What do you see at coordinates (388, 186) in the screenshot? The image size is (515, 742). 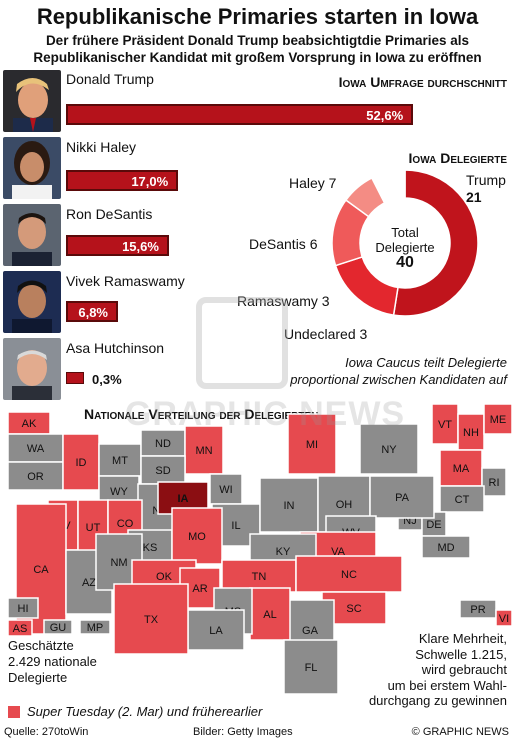 I see `donut-slice-undeclared` at bounding box center [388, 186].